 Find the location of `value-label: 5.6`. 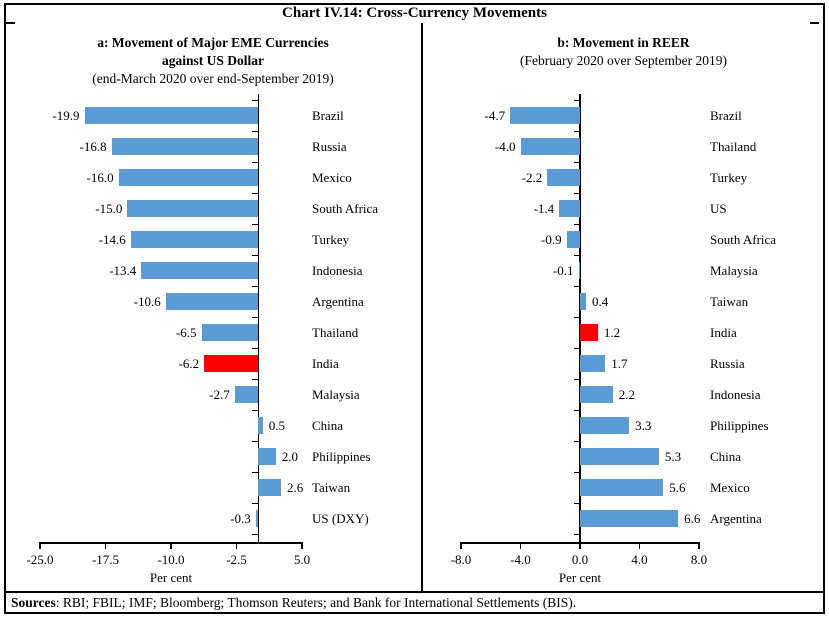

value-label: 5.6 is located at coordinates (677, 487).